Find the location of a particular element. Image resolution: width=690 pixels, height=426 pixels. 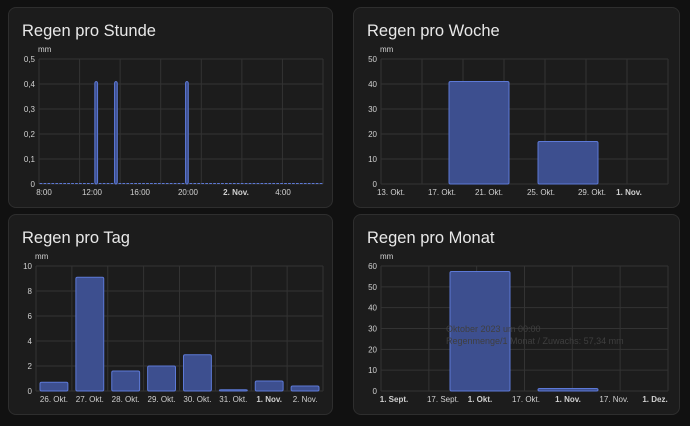

card-title: Regen pro Tag is located at coordinates (76, 238).